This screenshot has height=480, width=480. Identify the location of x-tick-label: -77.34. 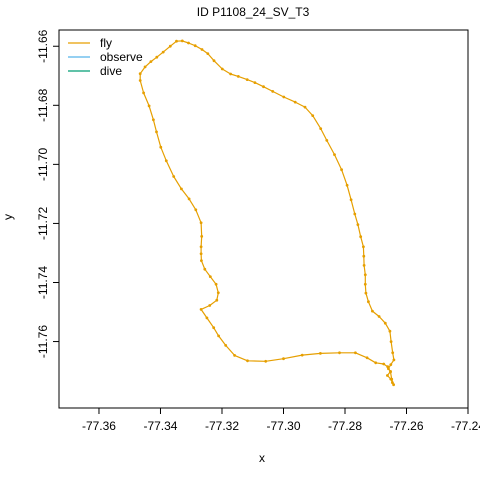
(160, 426).